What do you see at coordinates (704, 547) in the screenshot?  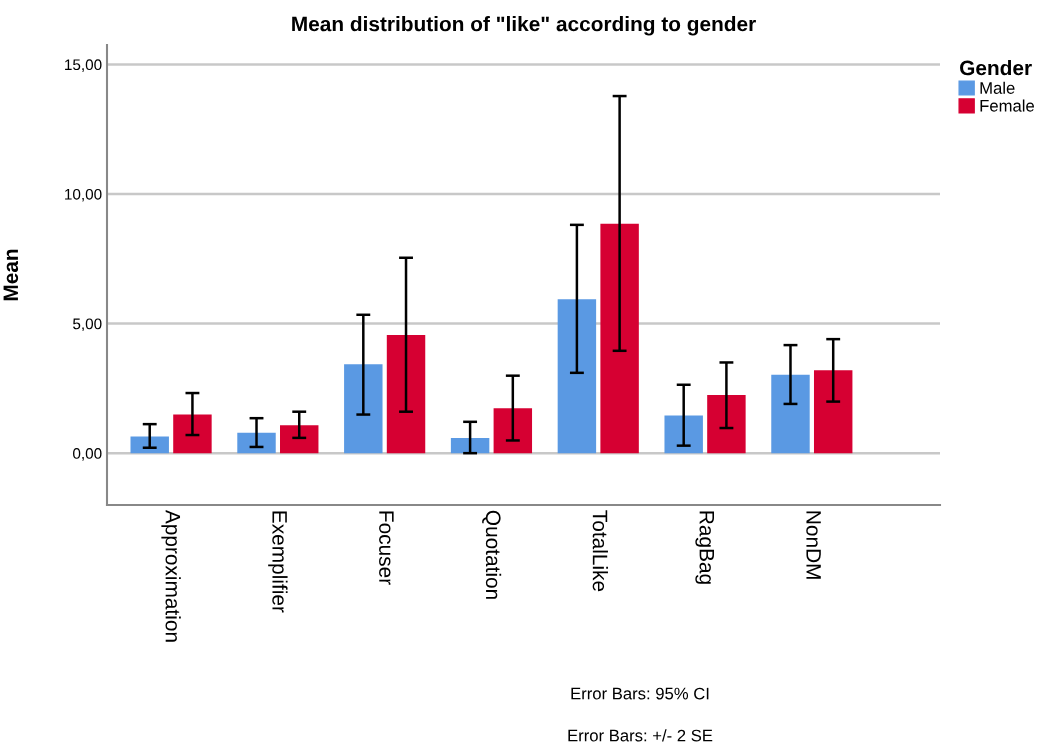 I see `x-tick-label: RagBag` at bounding box center [704, 547].